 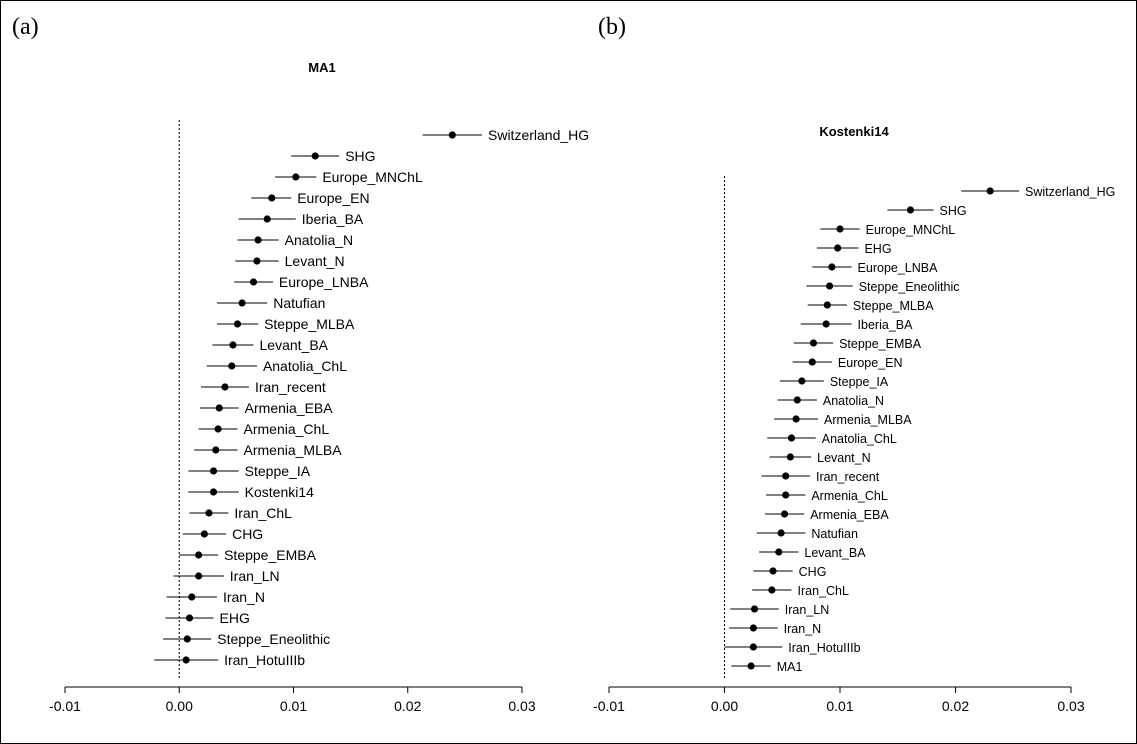 I want to click on point-label: Europe_LNBA, so click(x=324, y=282).